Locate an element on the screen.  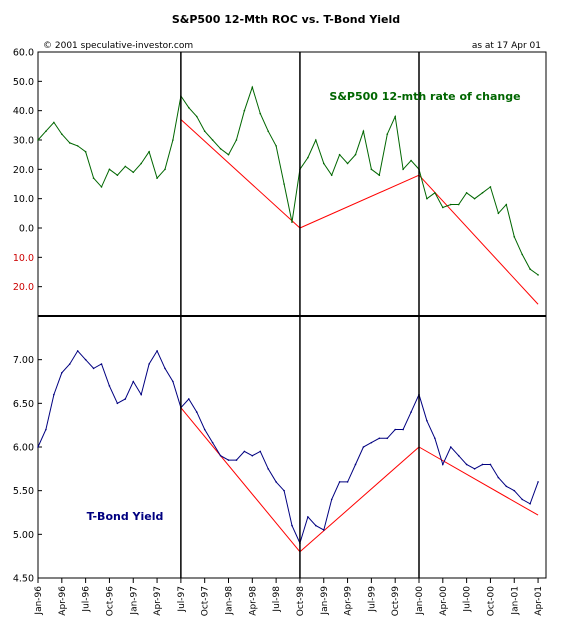
roc-ytick-label: 40.0 is located at coordinates (23, 111).